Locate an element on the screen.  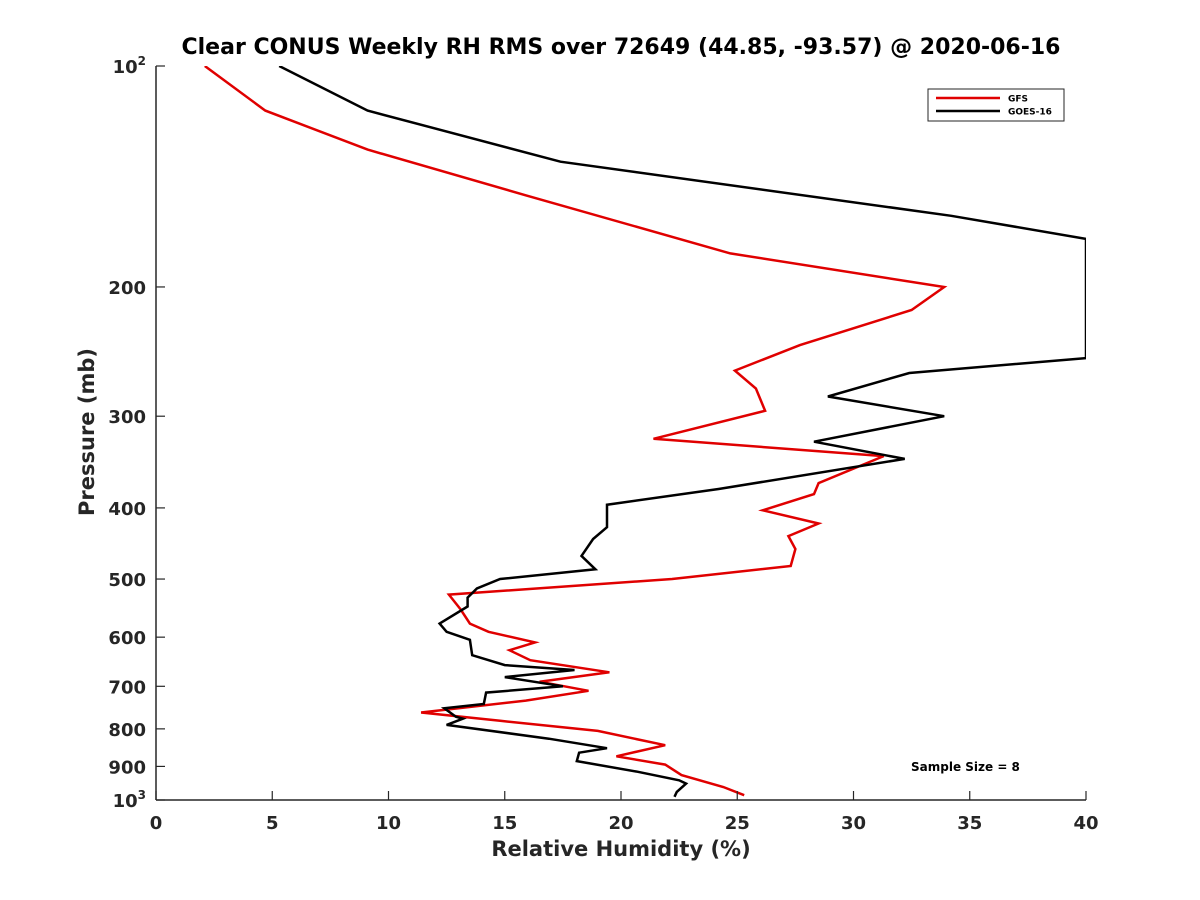
x-tick-label: 10 is located at coordinates (388, 823).